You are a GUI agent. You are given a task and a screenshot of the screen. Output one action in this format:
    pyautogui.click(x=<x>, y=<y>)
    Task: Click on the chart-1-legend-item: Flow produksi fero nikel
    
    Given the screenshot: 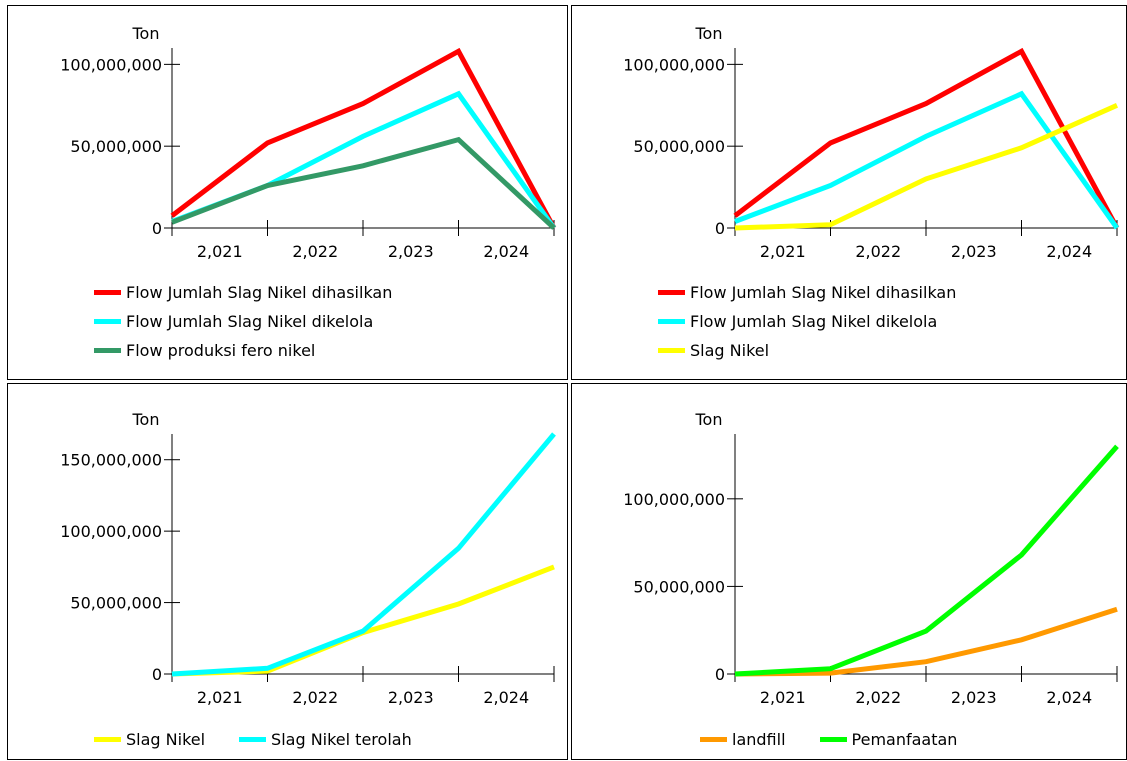 What is the action you would take?
    pyautogui.click(x=243, y=350)
    